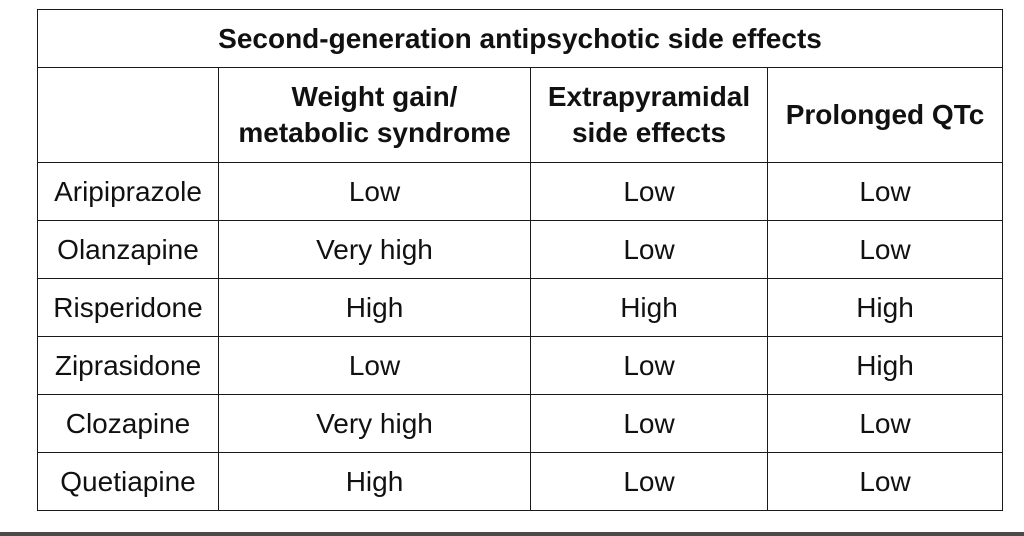 Image resolution: width=1024 pixels, height=536 pixels. What do you see at coordinates (649, 115) in the screenshot?
I see `column-header-extrapyramidal: Extrapyramidal side effects` at bounding box center [649, 115].